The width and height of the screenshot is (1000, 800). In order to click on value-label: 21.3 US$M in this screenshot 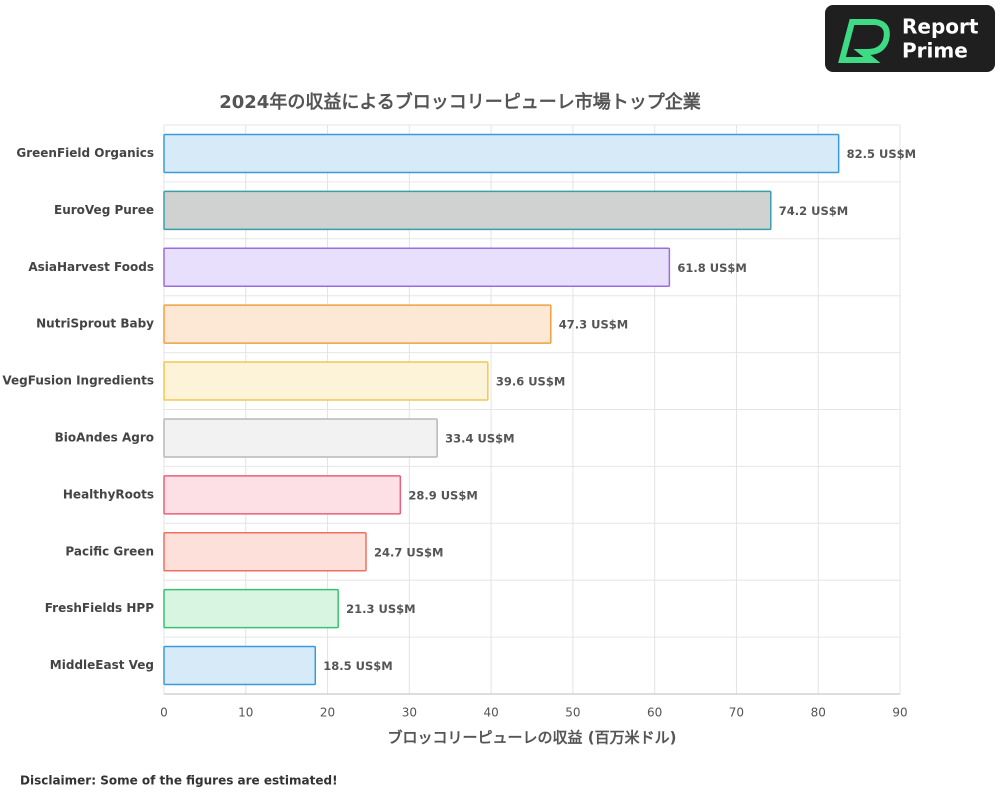, I will do `click(380, 609)`.